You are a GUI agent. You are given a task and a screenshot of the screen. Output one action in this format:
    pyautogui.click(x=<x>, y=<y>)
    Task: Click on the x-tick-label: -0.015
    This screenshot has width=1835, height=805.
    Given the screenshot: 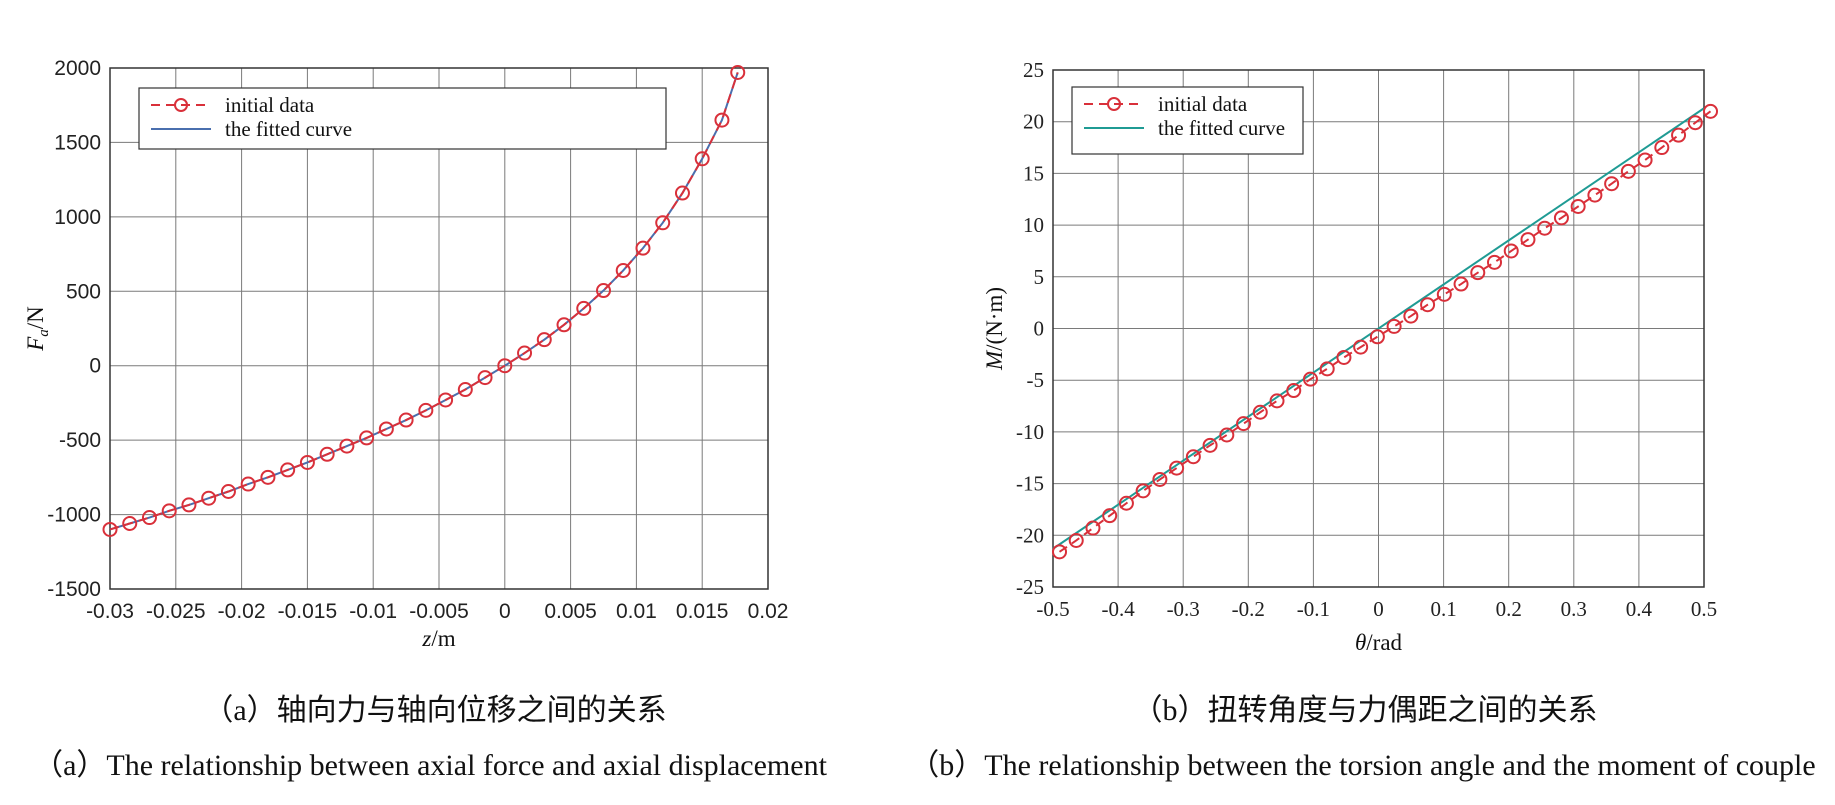 What is the action you would take?
    pyautogui.click(x=308, y=611)
    